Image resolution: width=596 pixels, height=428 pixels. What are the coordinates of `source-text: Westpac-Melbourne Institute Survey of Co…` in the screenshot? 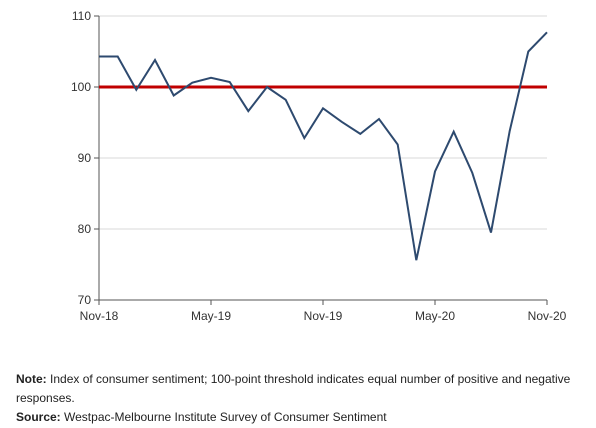 It's located at (223, 417).